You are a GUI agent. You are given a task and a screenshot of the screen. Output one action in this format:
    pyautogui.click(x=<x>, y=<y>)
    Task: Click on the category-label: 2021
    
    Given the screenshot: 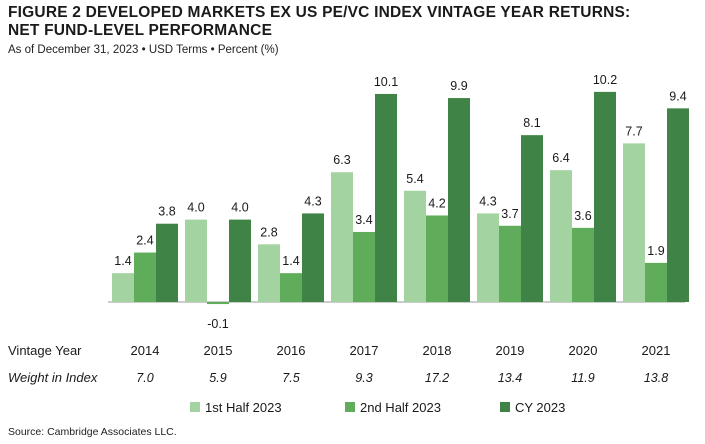 What is the action you would take?
    pyautogui.click(x=656, y=350)
    